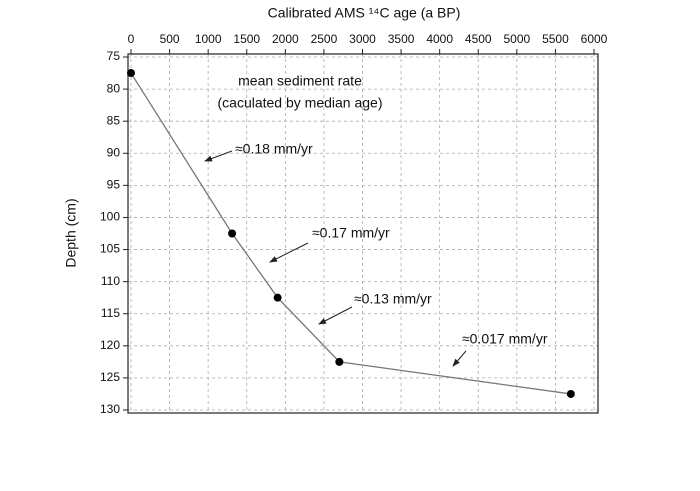 This screenshot has height=491, width=700. Describe the element at coordinates (110, 249) in the screenshot. I see `y-tick-label: 105` at that location.